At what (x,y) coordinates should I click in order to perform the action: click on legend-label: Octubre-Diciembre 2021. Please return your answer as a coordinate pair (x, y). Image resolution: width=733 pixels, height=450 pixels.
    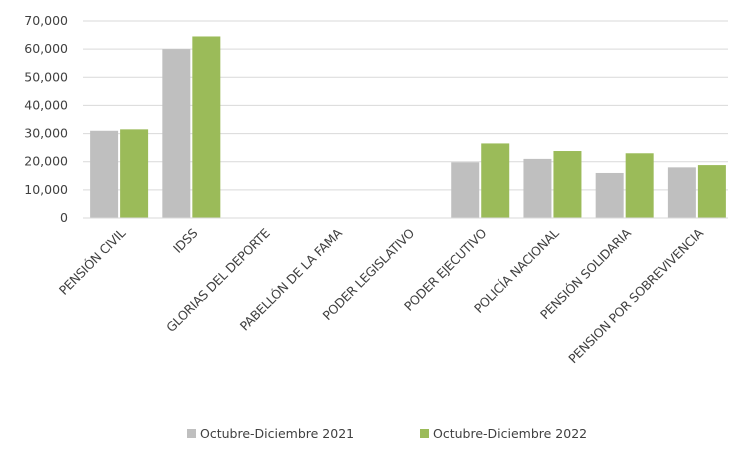
    Looking at the image, I should click on (277, 433).